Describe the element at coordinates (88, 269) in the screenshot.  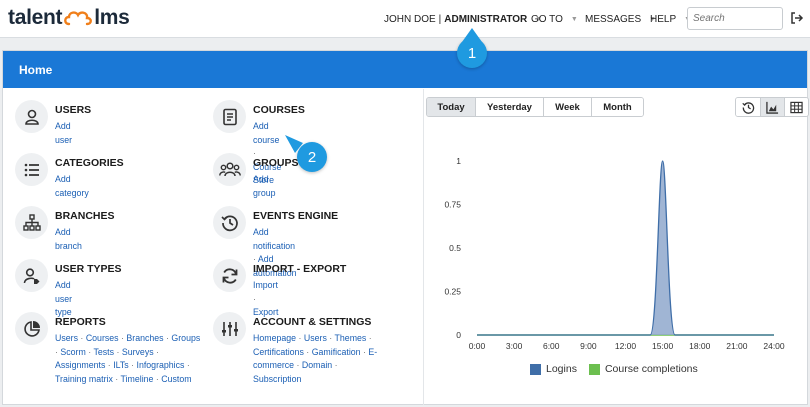
I see `user-types-title: USER TYPES` at that location.